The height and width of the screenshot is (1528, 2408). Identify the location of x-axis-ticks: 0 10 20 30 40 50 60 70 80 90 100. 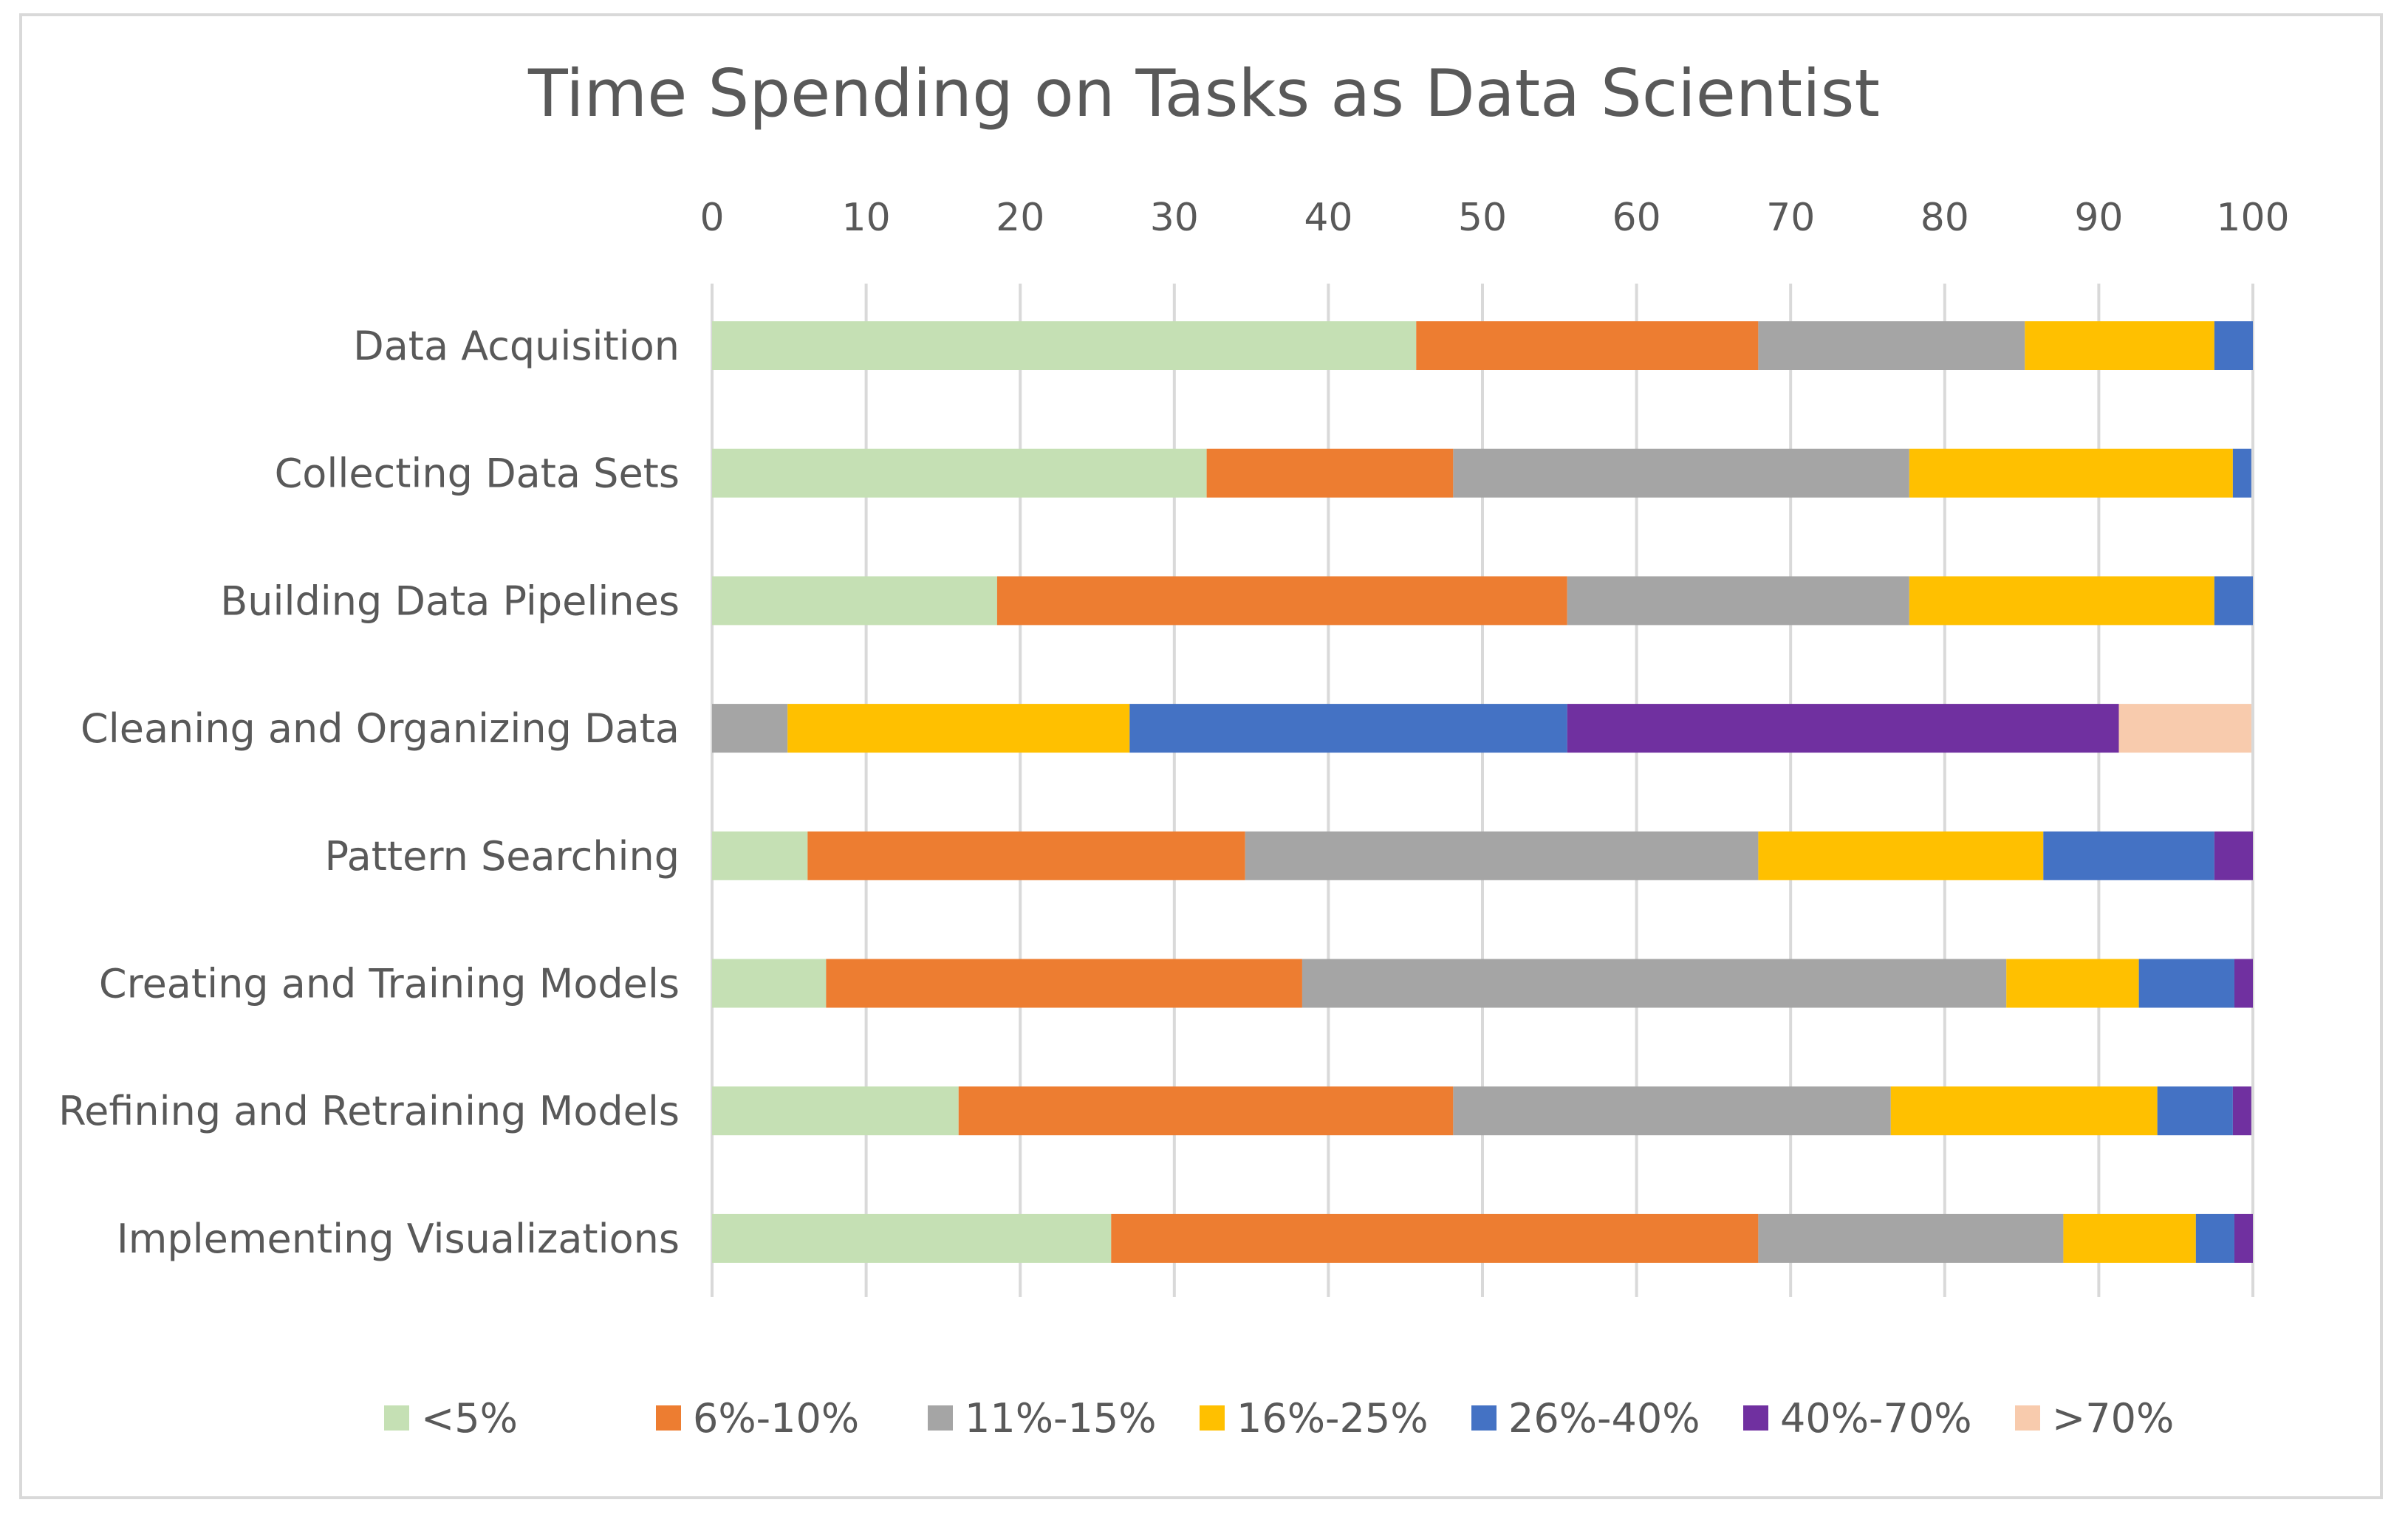
(1494, 218).